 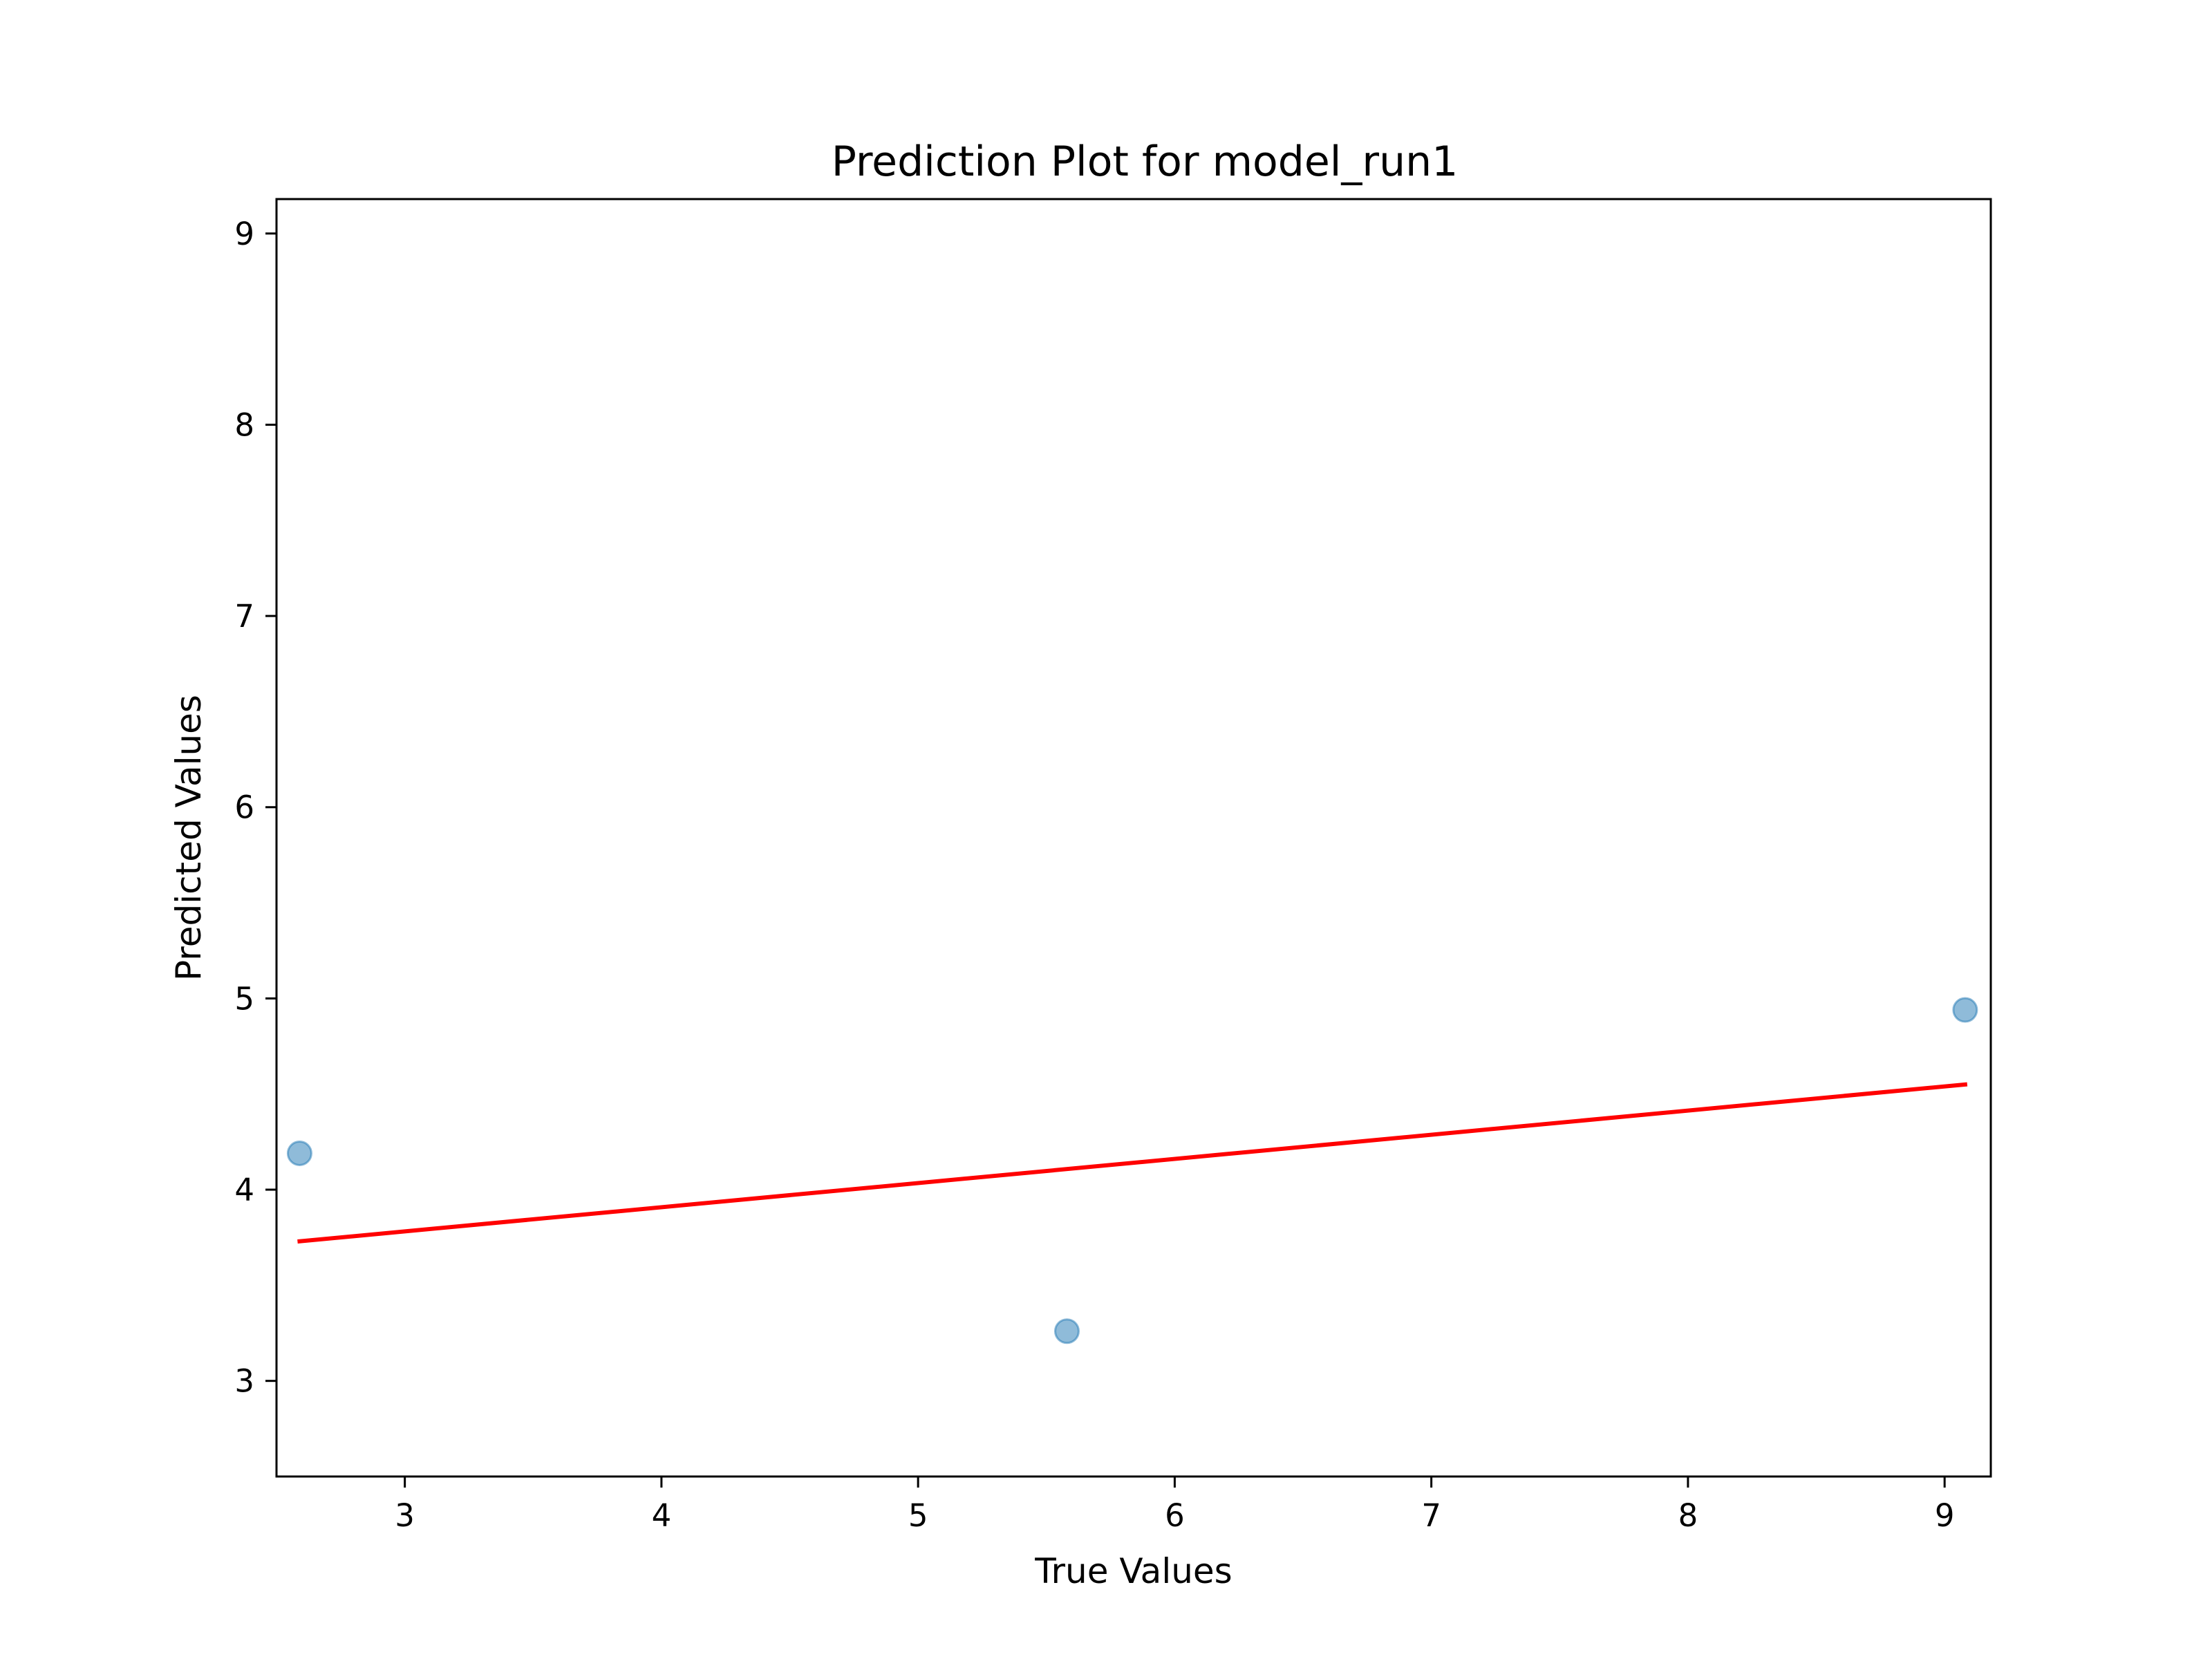 What do you see at coordinates (1133, 1571) in the screenshot?
I see `x-axis-title: True Values` at bounding box center [1133, 1571].